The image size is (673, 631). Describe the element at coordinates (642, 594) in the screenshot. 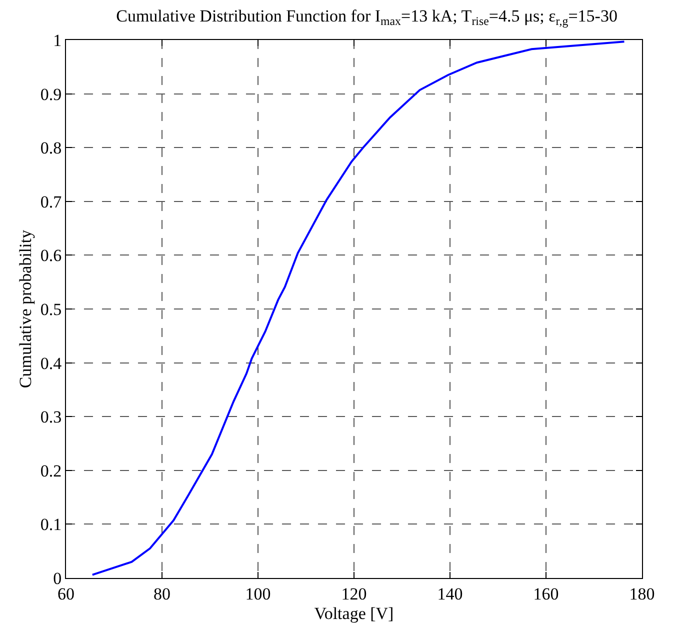

I see `x-tick-label: 180` at that location.